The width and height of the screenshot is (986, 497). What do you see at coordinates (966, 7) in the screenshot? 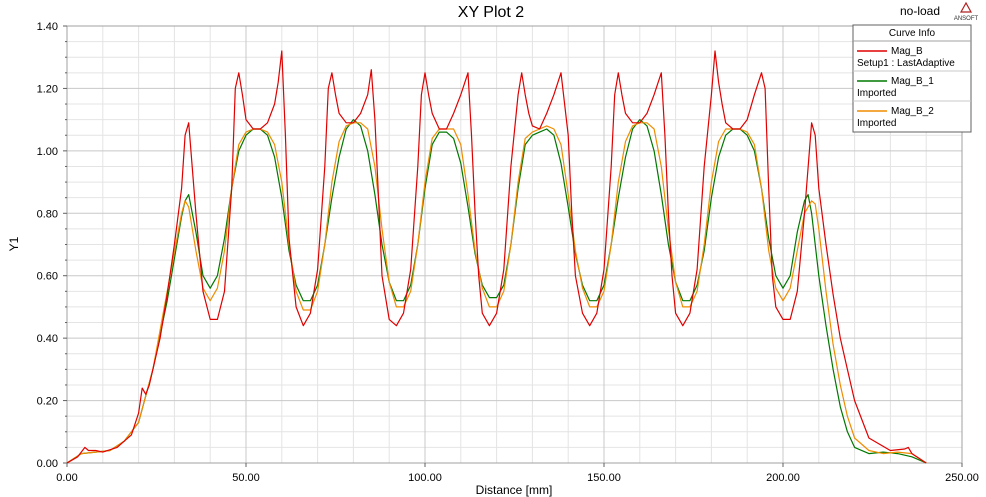
I see `ansoft-logo-icon` at bounding box center [966, 7].